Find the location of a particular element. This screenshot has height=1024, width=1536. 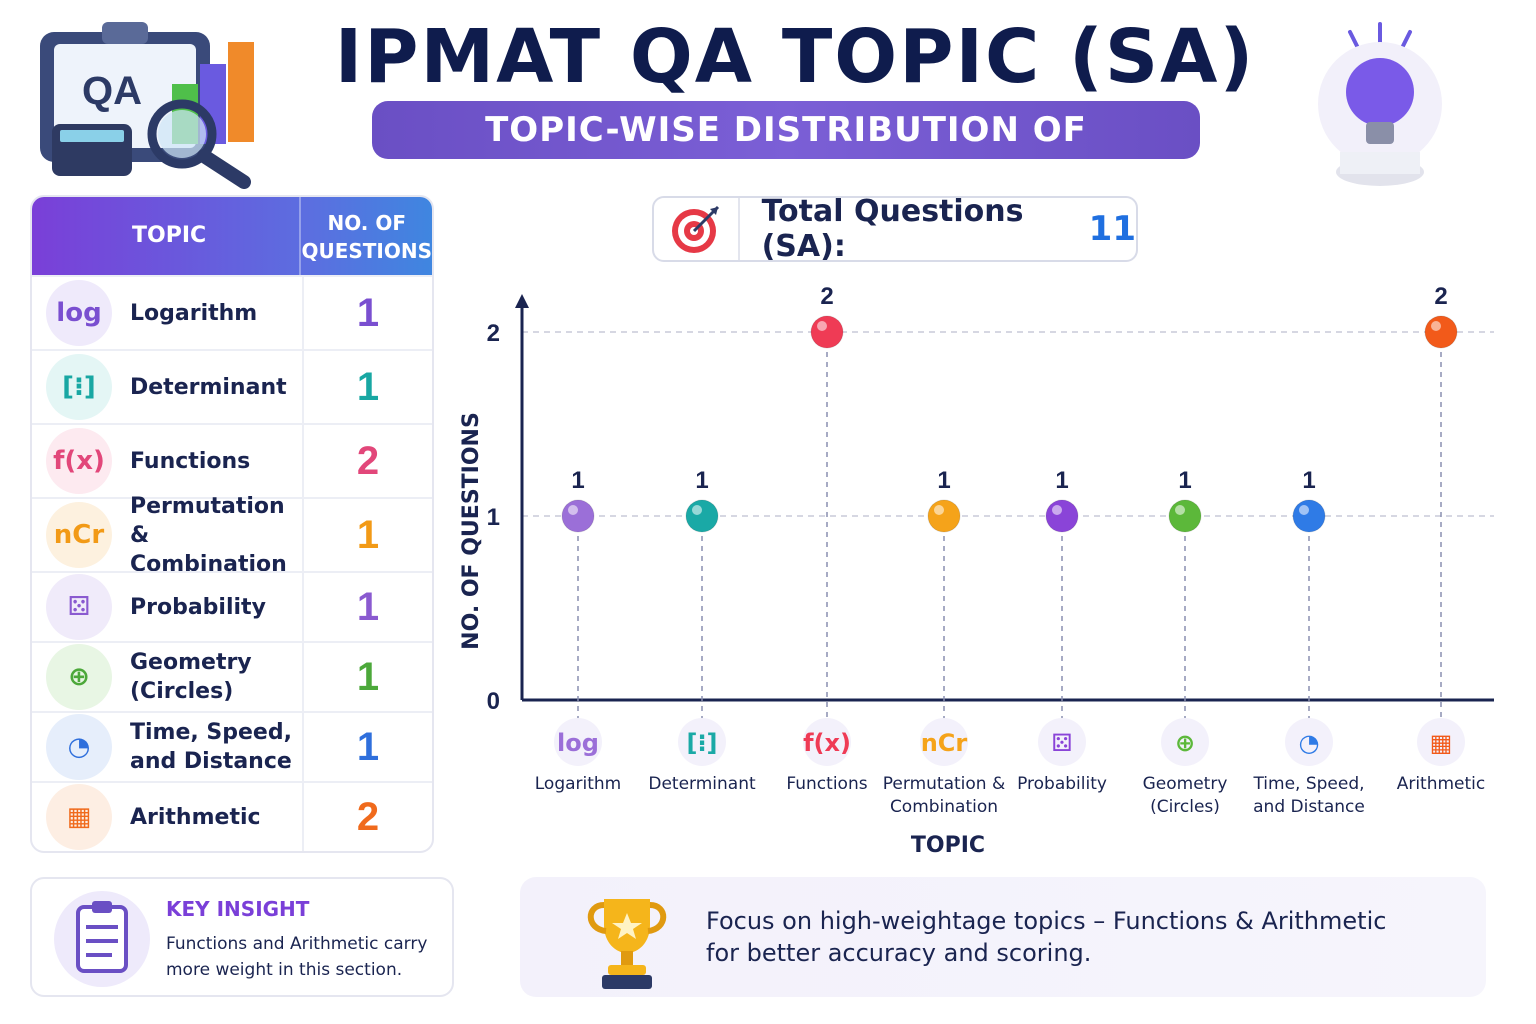

col-count-header-line2: QUESTIONS is located at coordinates (366, 251).